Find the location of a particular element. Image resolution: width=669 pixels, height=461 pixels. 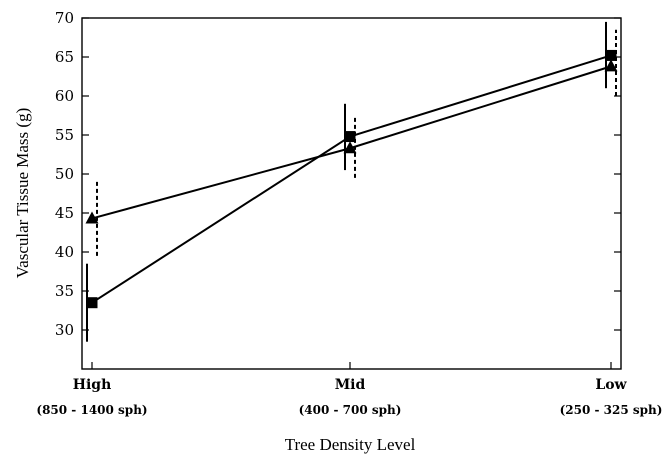

y-tick-label: 60 is located at coordinates (64, 96).